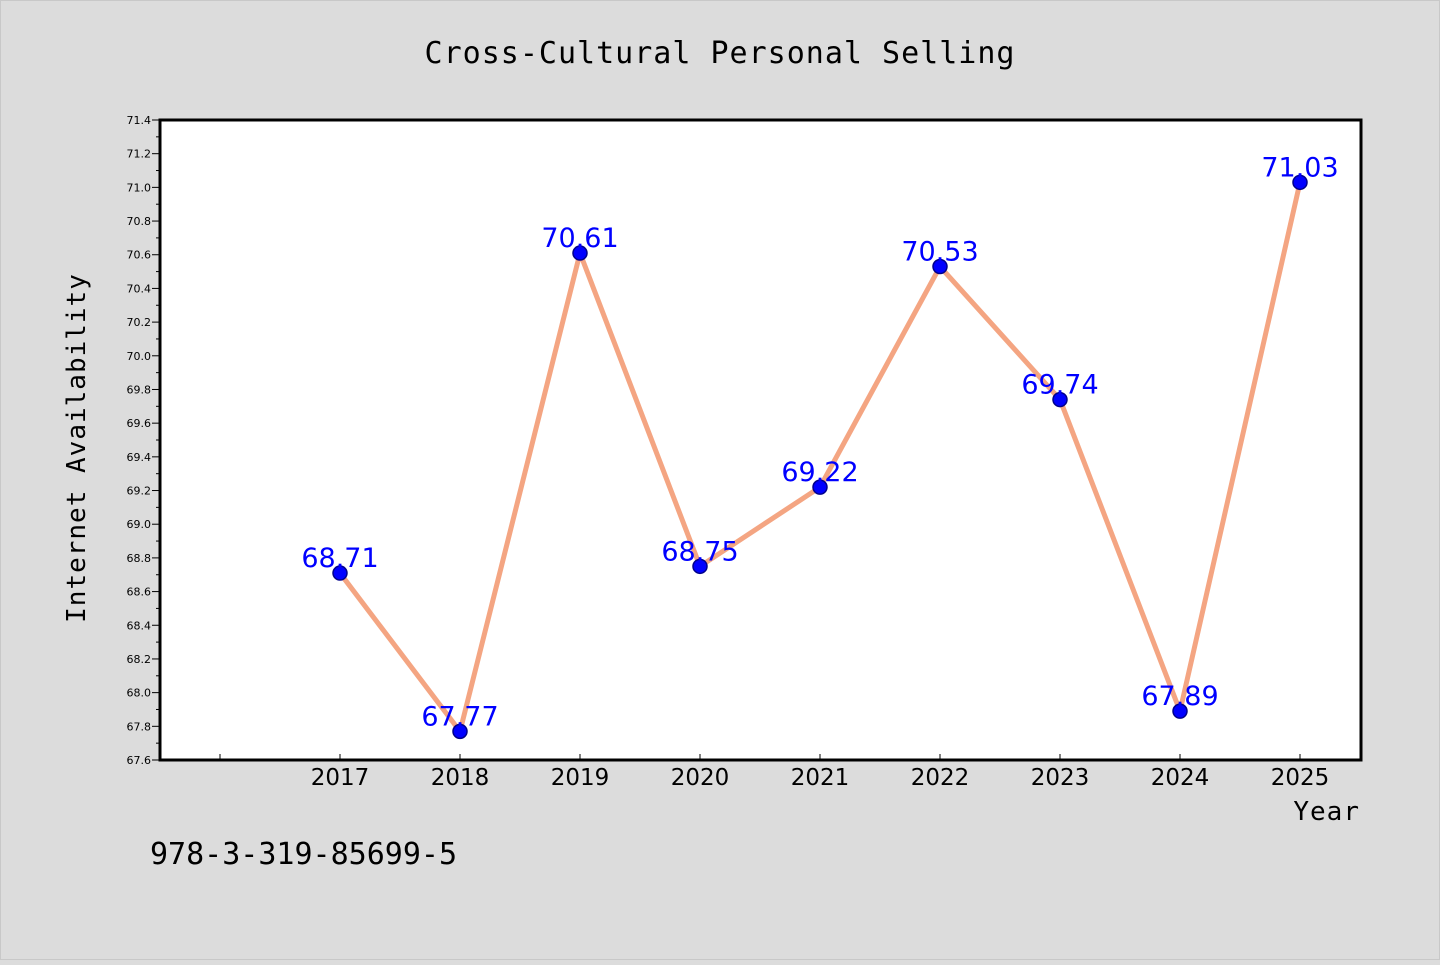  I want to click on x-tick-label: 2017, so click(340, 778).